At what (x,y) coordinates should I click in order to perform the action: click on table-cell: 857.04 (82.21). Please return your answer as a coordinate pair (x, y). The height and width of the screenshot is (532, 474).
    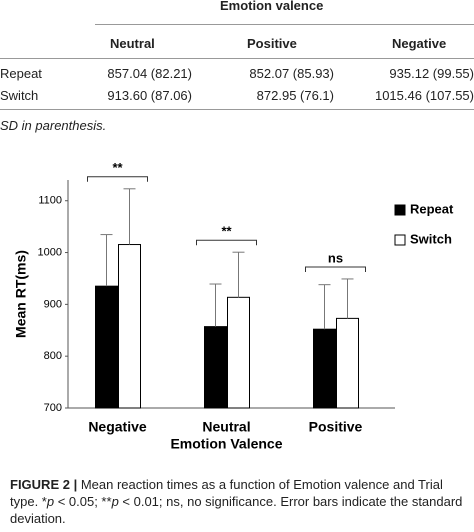
    Looking at the image, I should click on (149, 73).